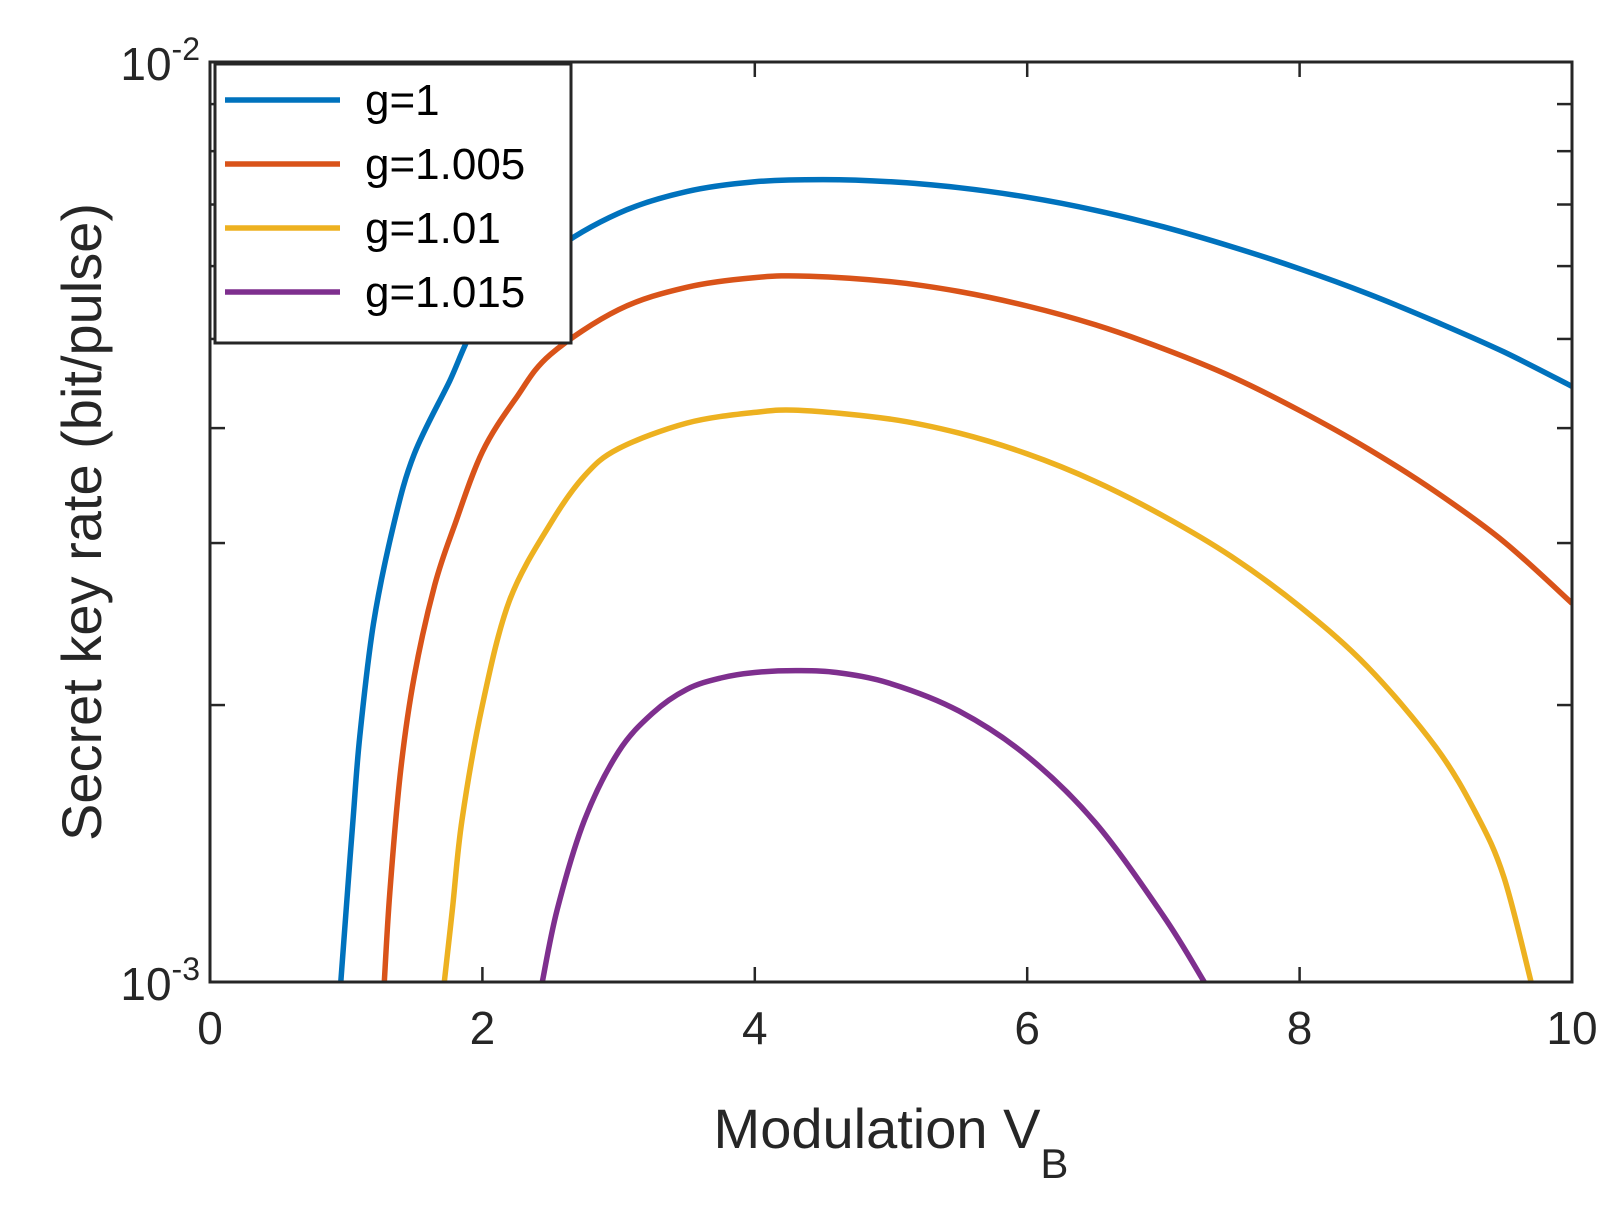  What do you see at coordinates (160, 60) in the screenshot?
I see `y-tick-label: 10⁻²` at bounding box center [160, 60].